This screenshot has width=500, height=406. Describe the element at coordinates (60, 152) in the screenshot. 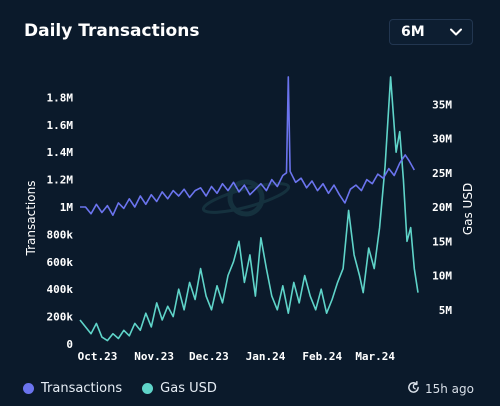

I see `y-tick-label: 1.4M` at that location.